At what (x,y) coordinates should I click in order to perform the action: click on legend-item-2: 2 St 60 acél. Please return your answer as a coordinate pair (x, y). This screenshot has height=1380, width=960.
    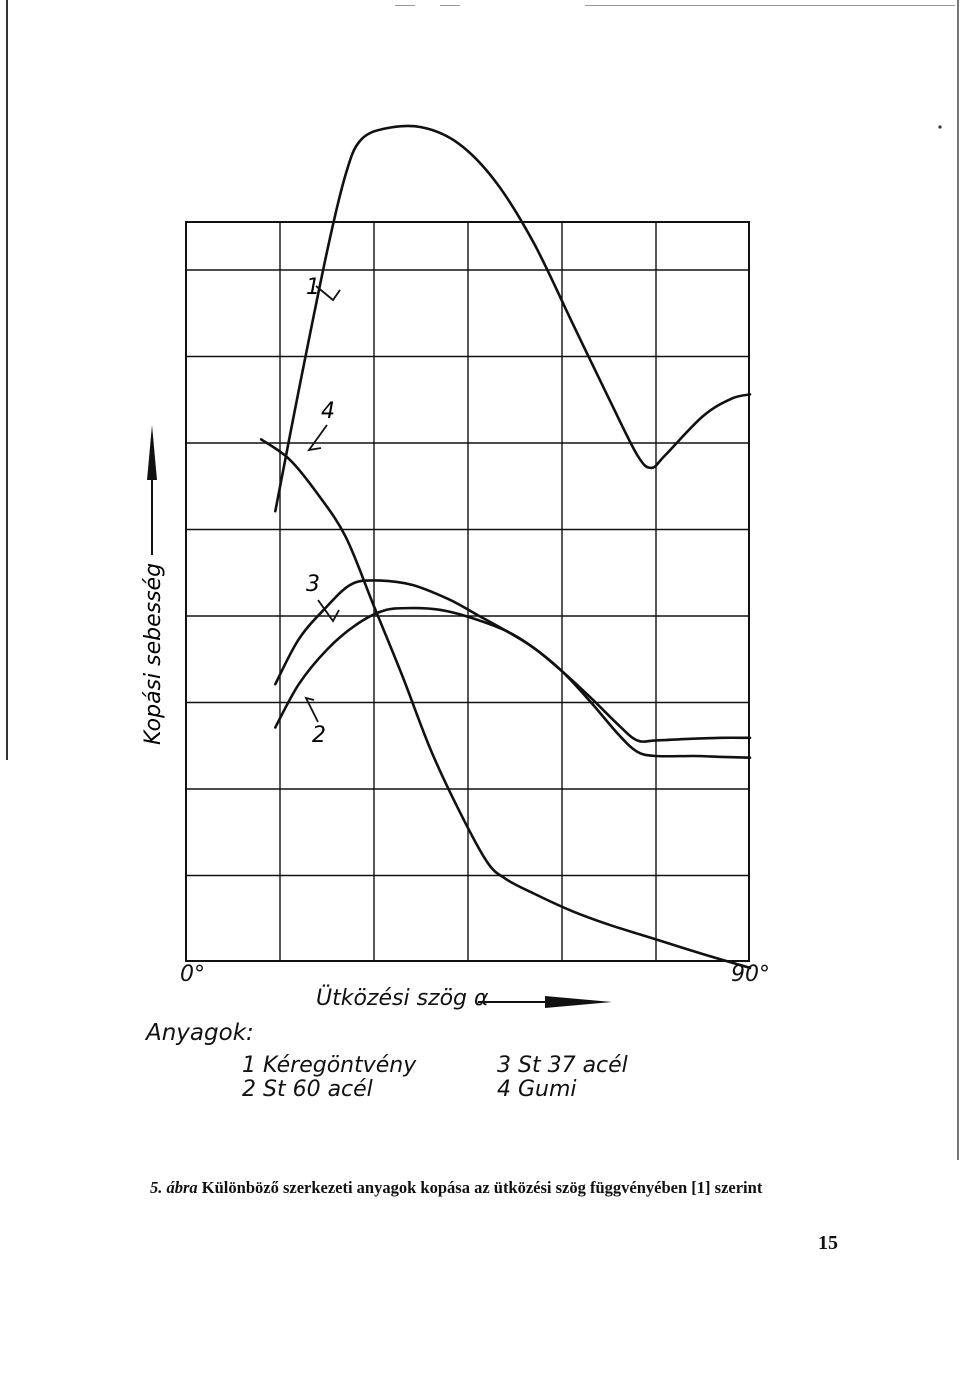
    Looking at the image, I should click on (307, 1089).